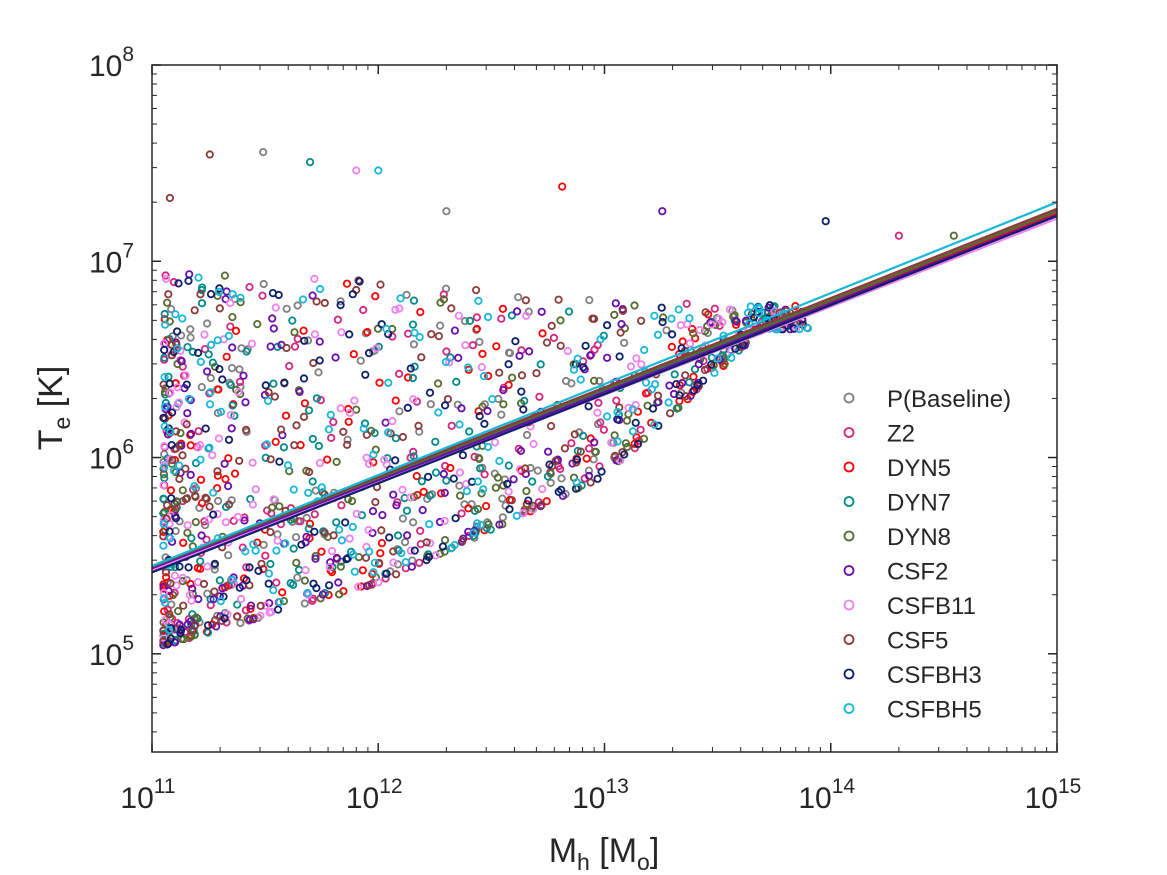  What do you see at coordinates (111, 652) in the screenshot?
I see `y-tick-label: 105` at bounding box center [111, 652].